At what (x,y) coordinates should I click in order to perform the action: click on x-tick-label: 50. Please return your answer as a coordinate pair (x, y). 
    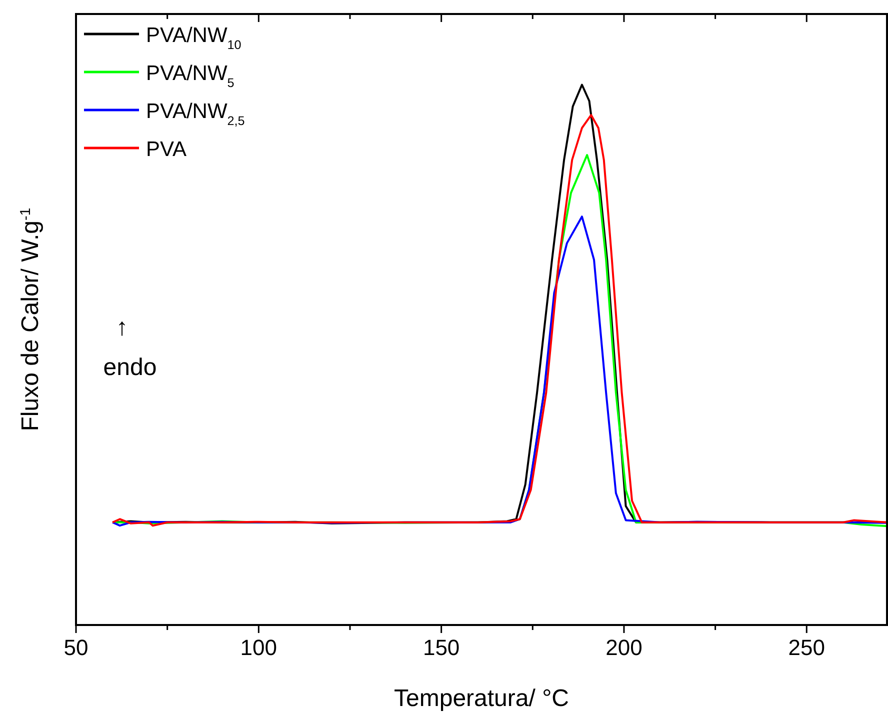
    Looking at the image, I should click on (76, 647).